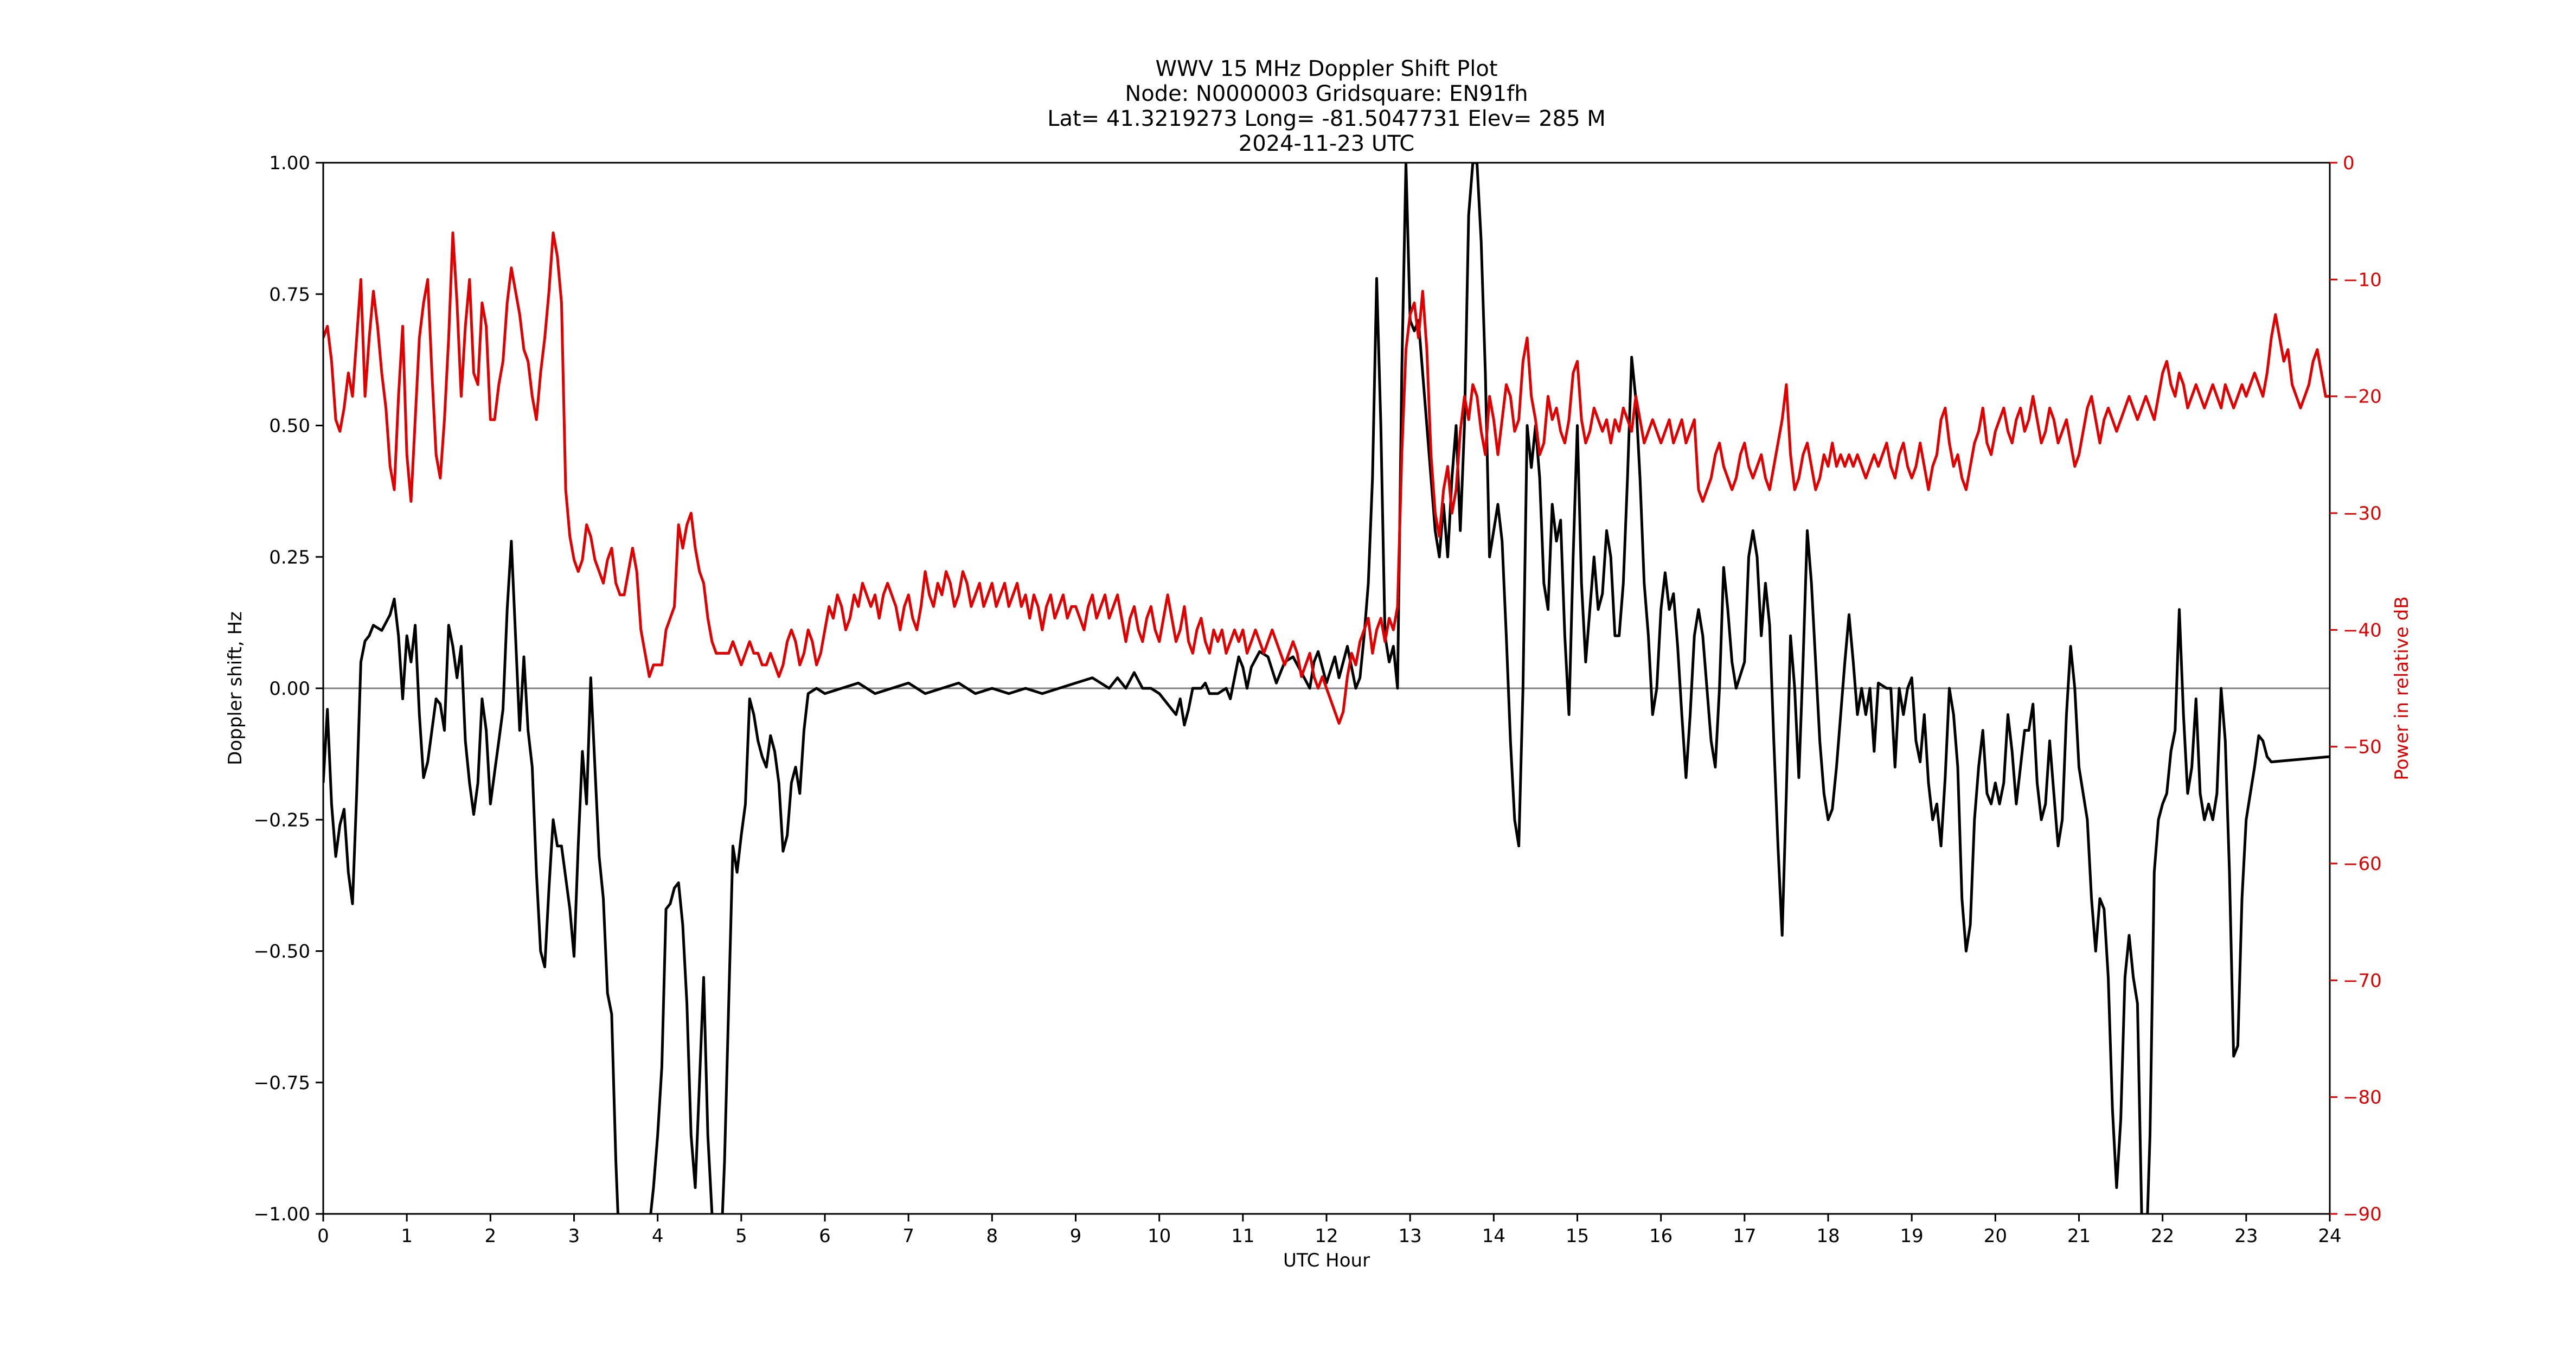 This screenshot has width=2576, height=1356. Describe the element at coordinates (992, 1236) in the screenshot. I see `x-tick-label: 8` at that location.